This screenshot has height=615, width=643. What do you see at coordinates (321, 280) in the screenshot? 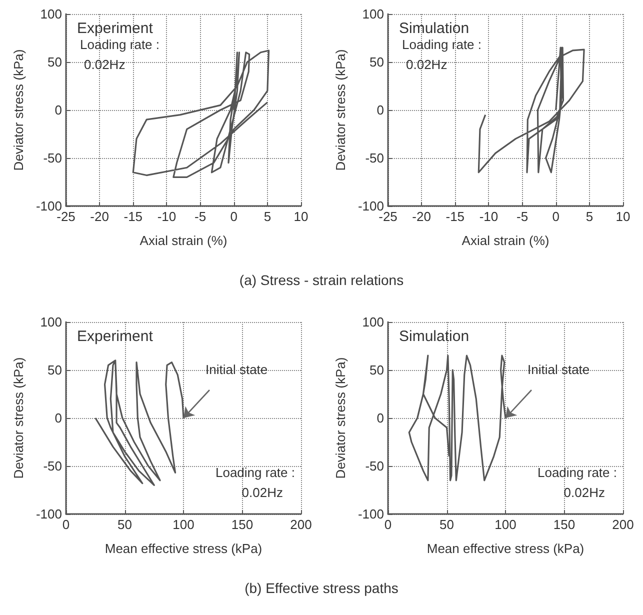
I see `text: (a) Stress - strain relations` at bounding box center [321, 280].